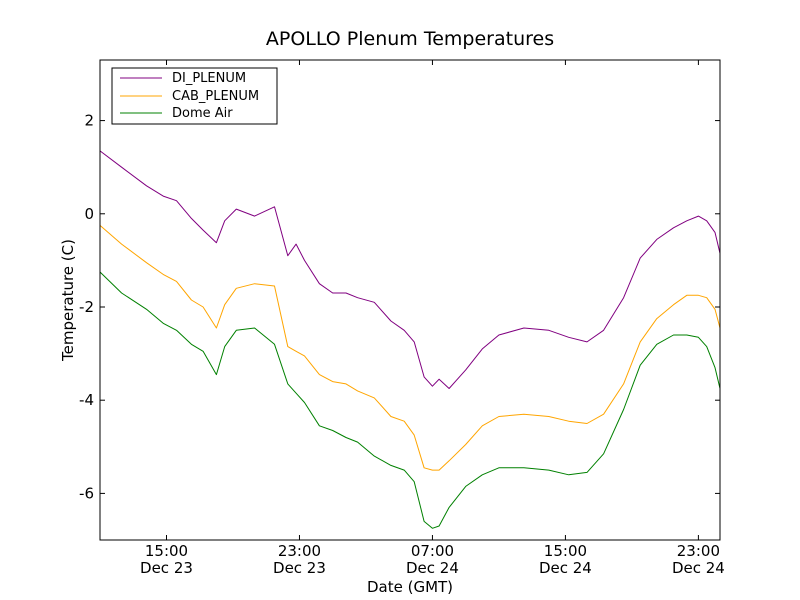 The height and width of the screenshot is (600, 800). Describe the element at coordinates (68, 300) in the screenshot. I see `y-axis-label: Temperature (C)` at that location.